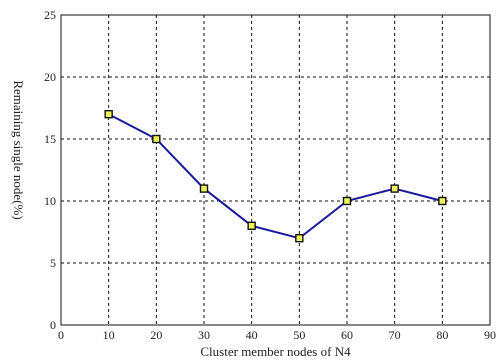  I want to click on y-tick-label: 5, so click(53, 263).